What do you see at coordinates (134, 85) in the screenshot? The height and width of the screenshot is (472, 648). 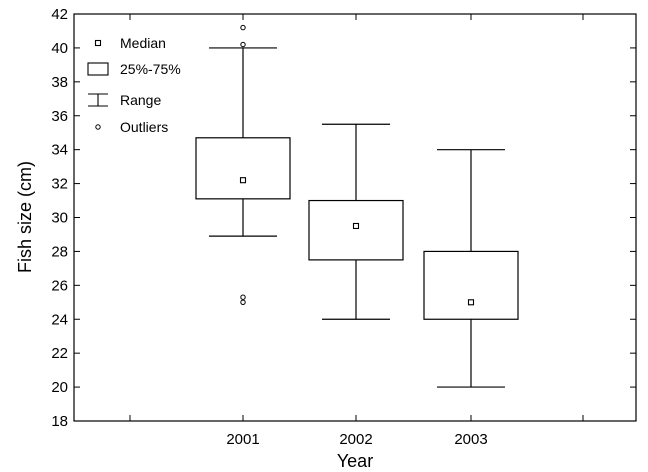 I see `legend: Median 25%-75% Range Outliers` at bounding box center [134, 85].